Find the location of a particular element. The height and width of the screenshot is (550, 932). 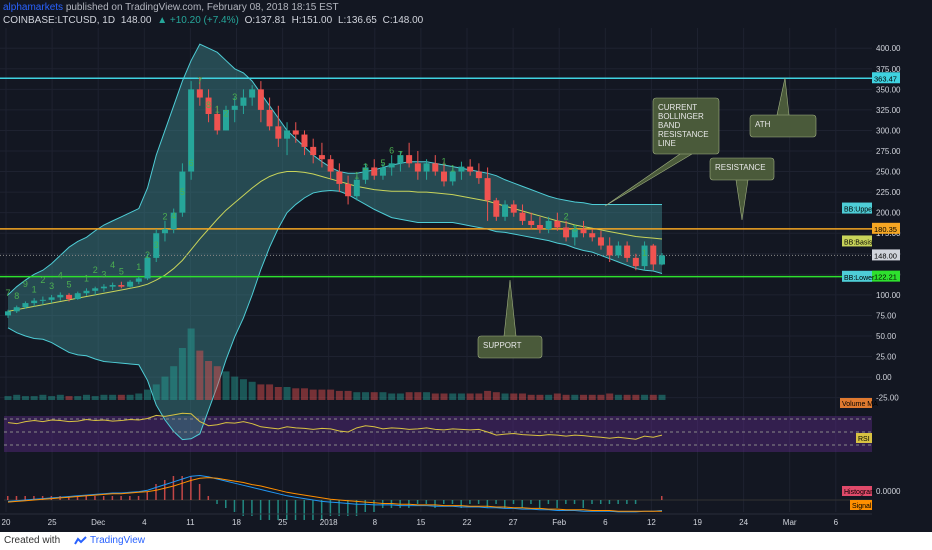

macd-pane is located at coordinates (438, 497).